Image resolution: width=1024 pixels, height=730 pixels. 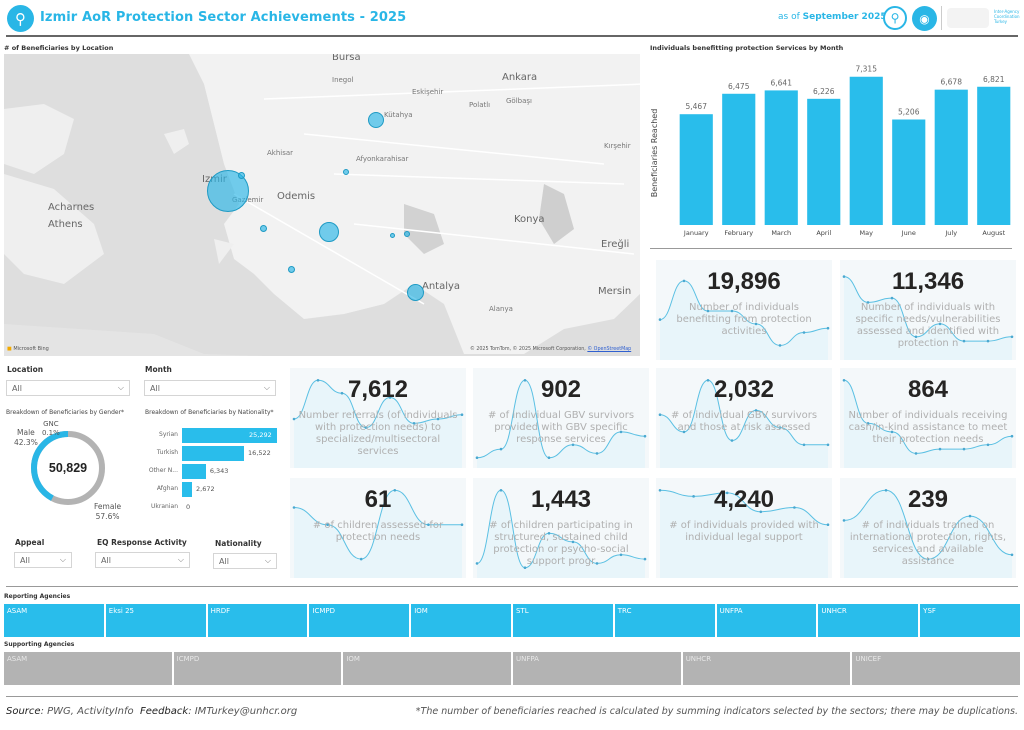 What do you see at coordinates (664, 620) in the screenshot?
I see `reporting-agency-tile: TRC` at bounding box center [664, 620].